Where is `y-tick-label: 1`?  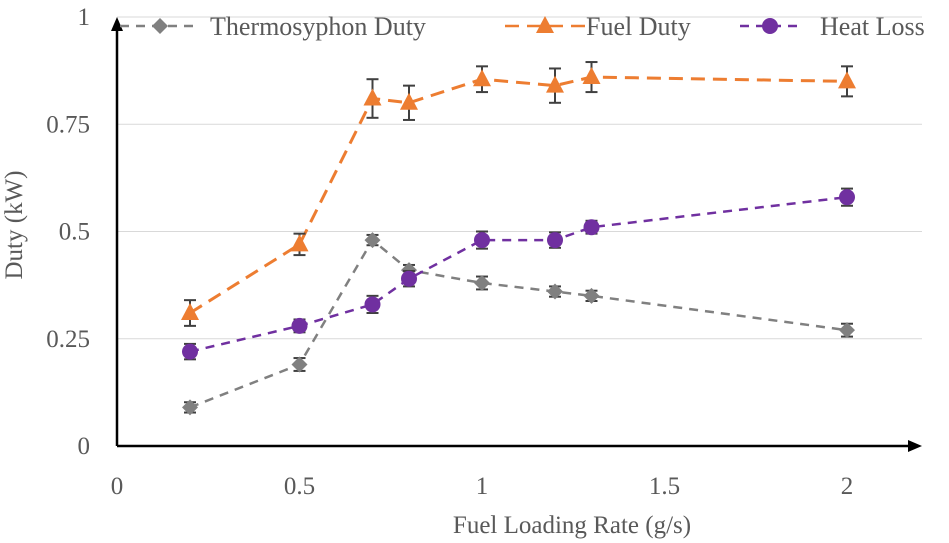
y-tick-label: 1 is located at coordinates (84, 17).